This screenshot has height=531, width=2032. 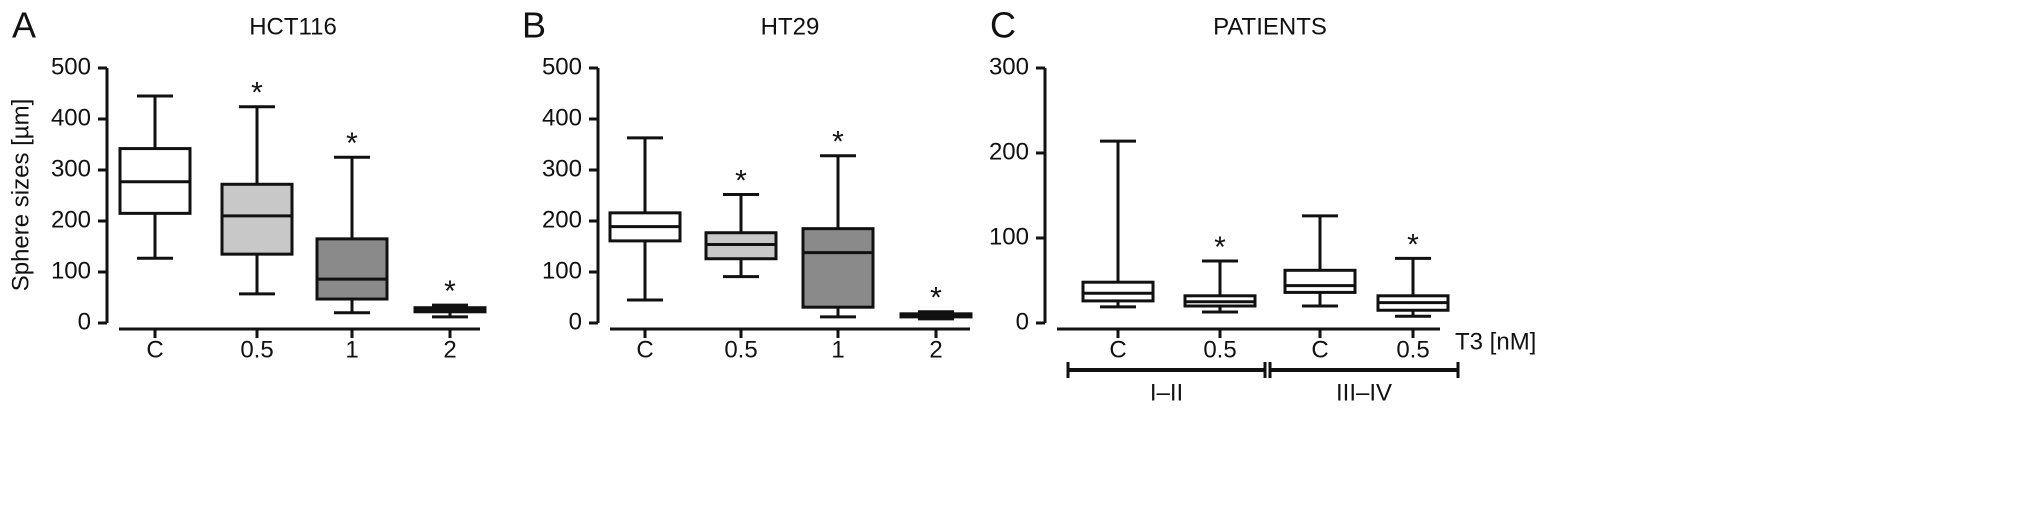 What do you see at coordinates (1270, 26) in the screenshot?
I see `chart-title: PATIENTS` at bounding box center [1270, 26].